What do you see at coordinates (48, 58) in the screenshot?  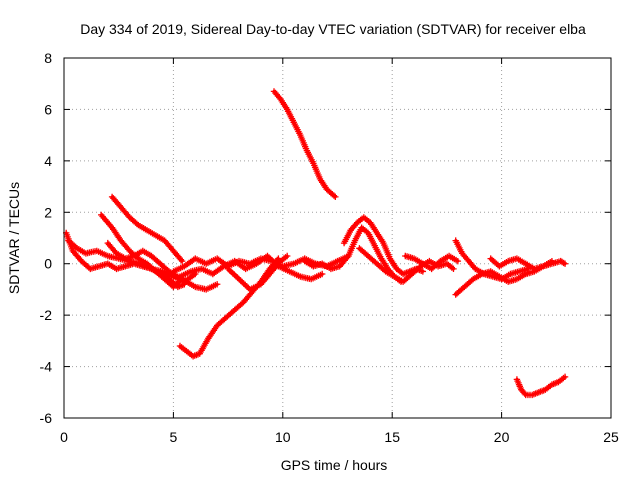 I see `y-tick-label: 8` at bounding box center [48, 58].